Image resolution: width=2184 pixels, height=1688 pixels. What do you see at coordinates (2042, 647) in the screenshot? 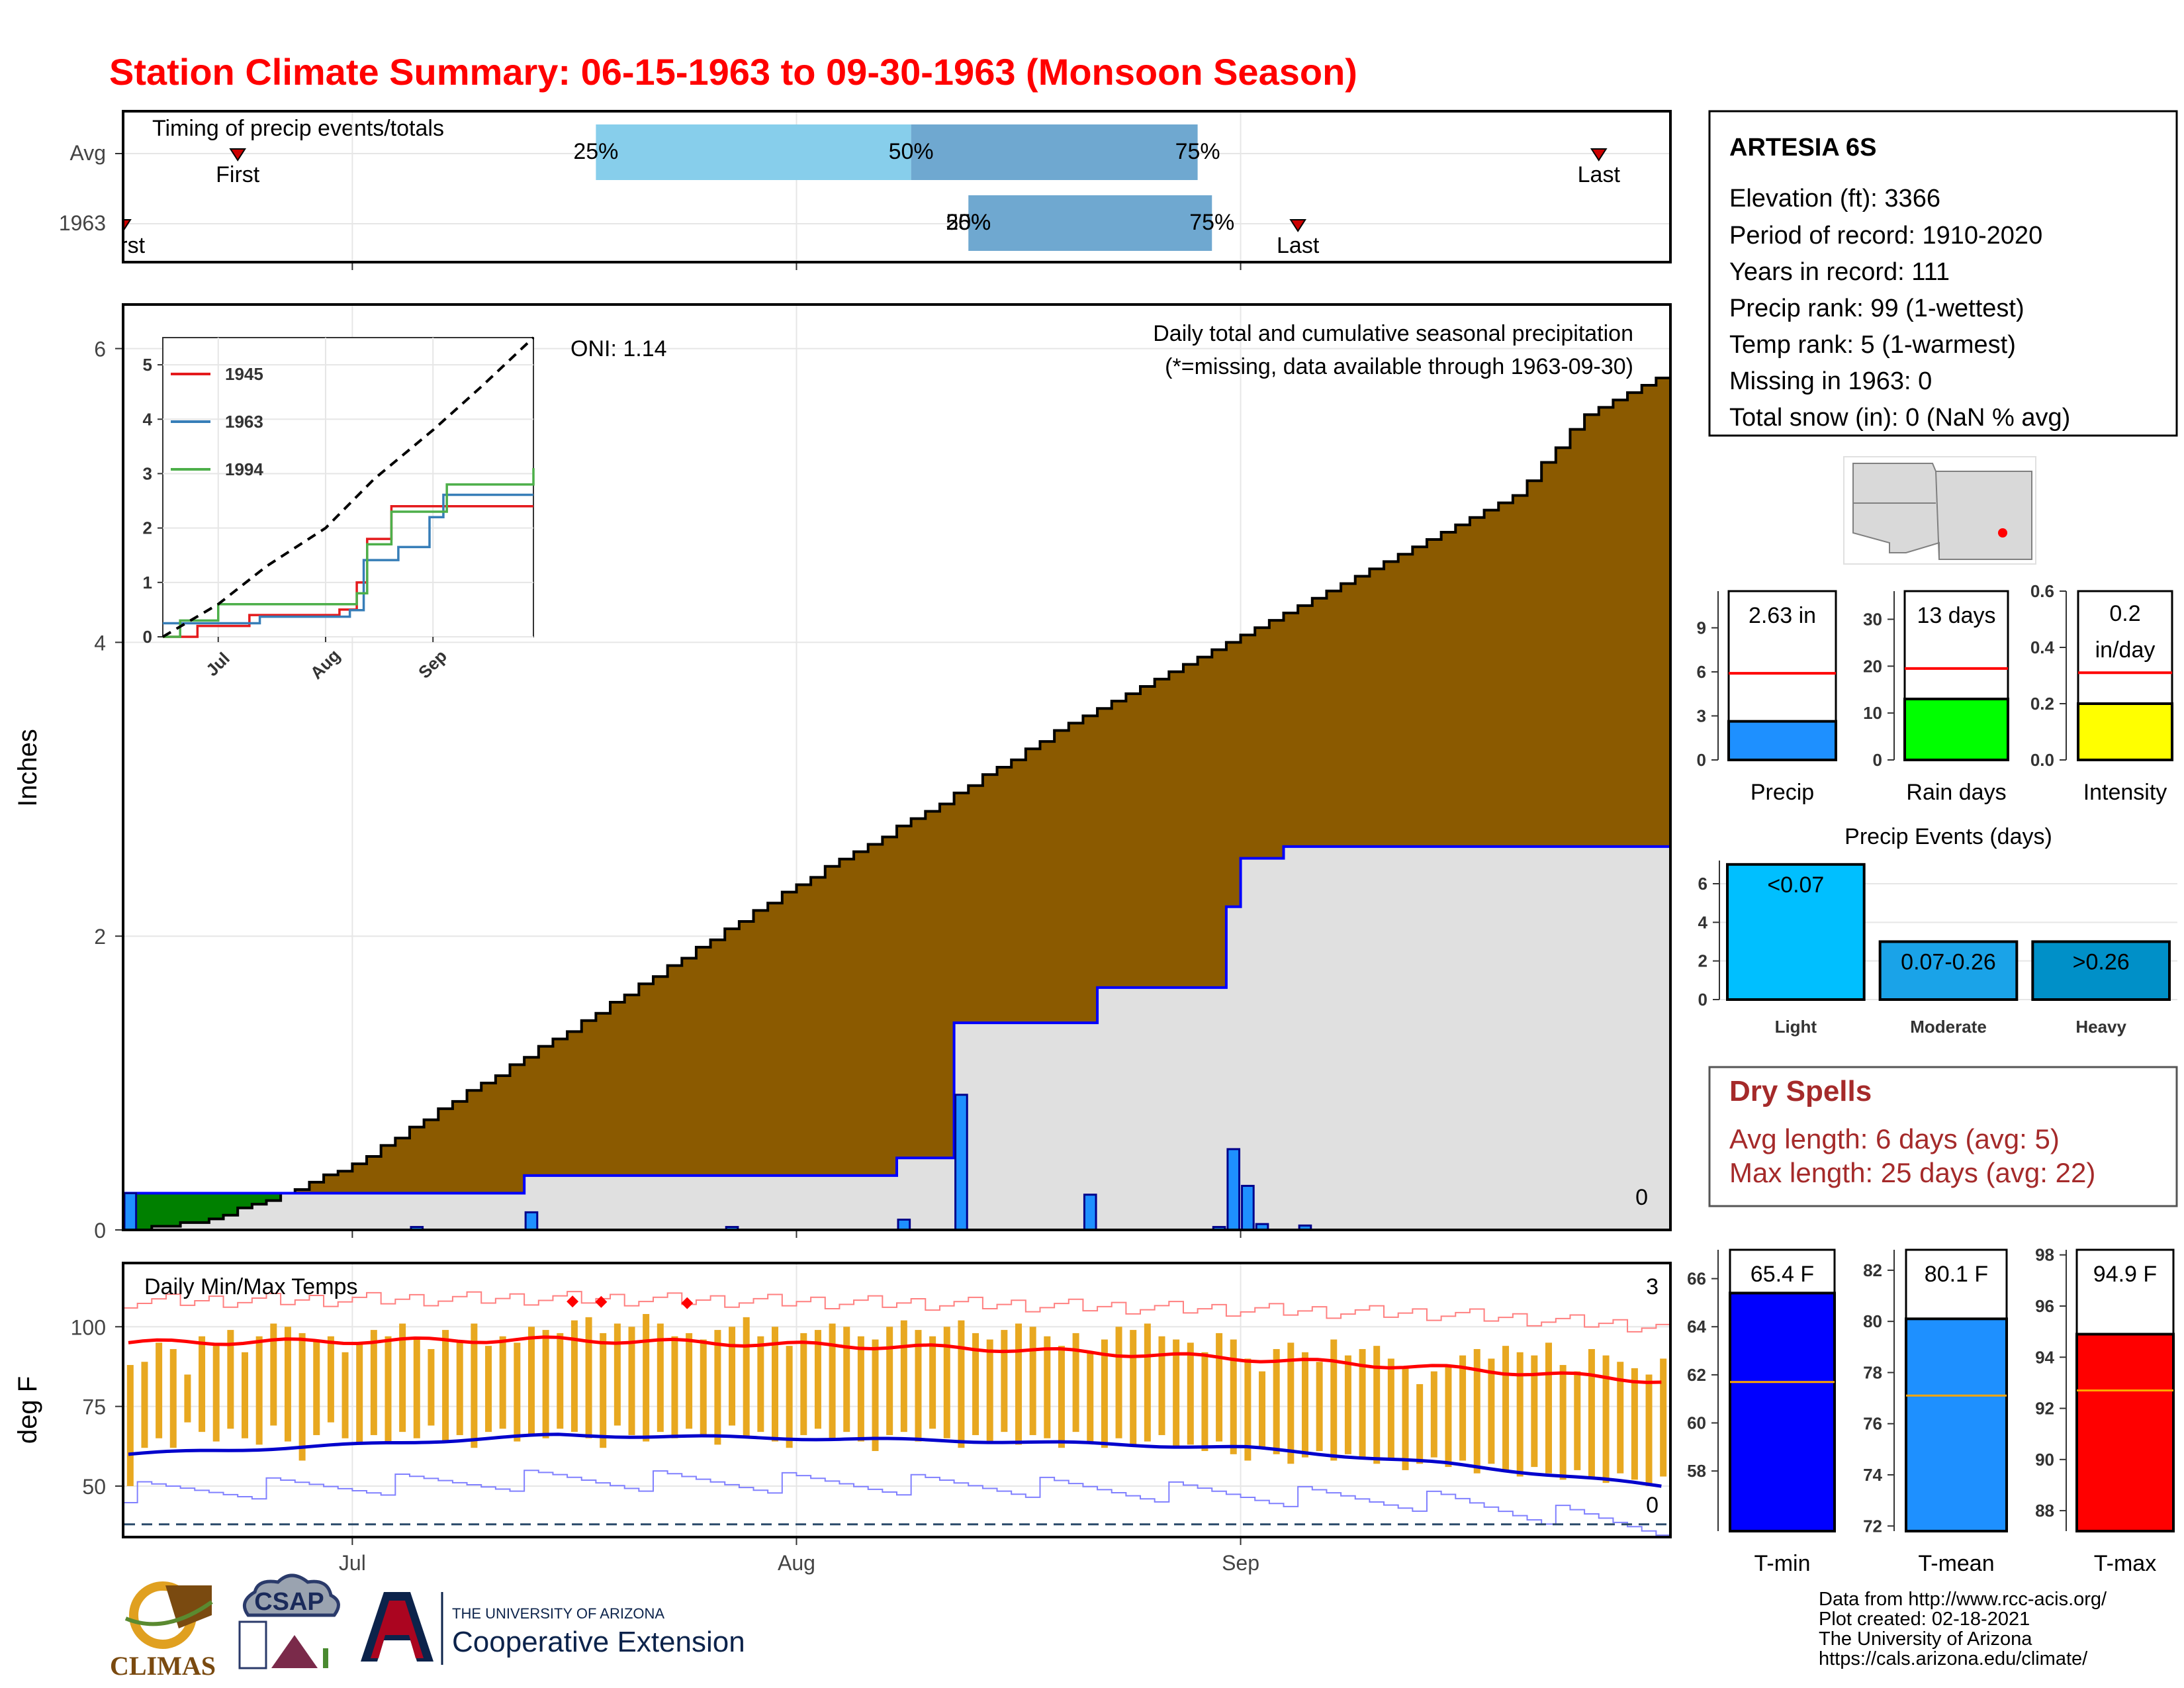
I see `summary-ytick-label: 0.4` at bounding box center [2042, 647].